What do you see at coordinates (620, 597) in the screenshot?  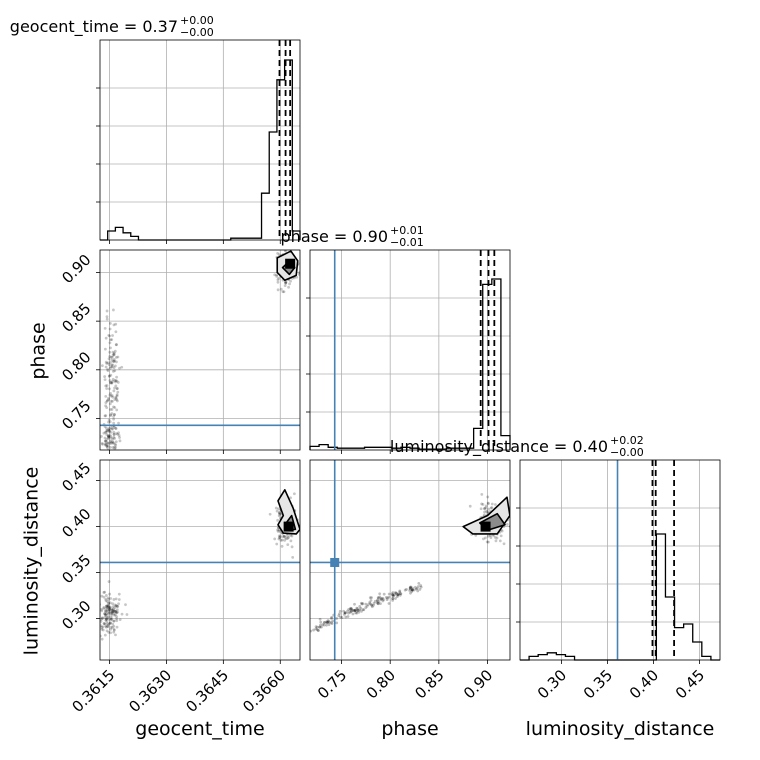 I see `histogram-step` at bounding box center [620, 597].